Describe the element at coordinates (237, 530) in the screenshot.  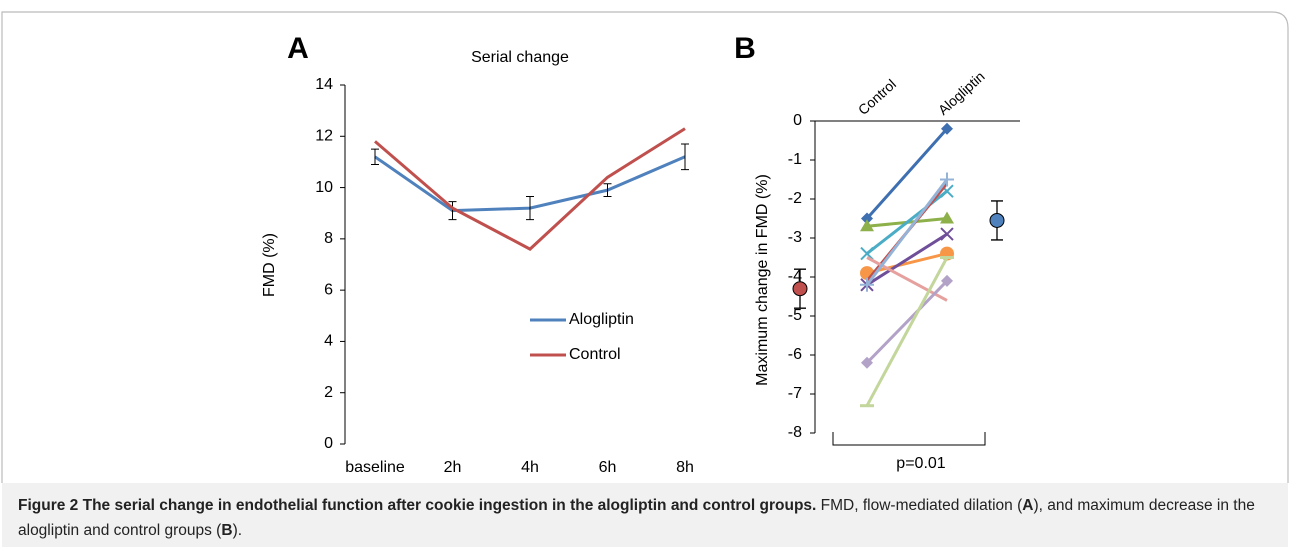
I see `caption-text: ).` at that location.